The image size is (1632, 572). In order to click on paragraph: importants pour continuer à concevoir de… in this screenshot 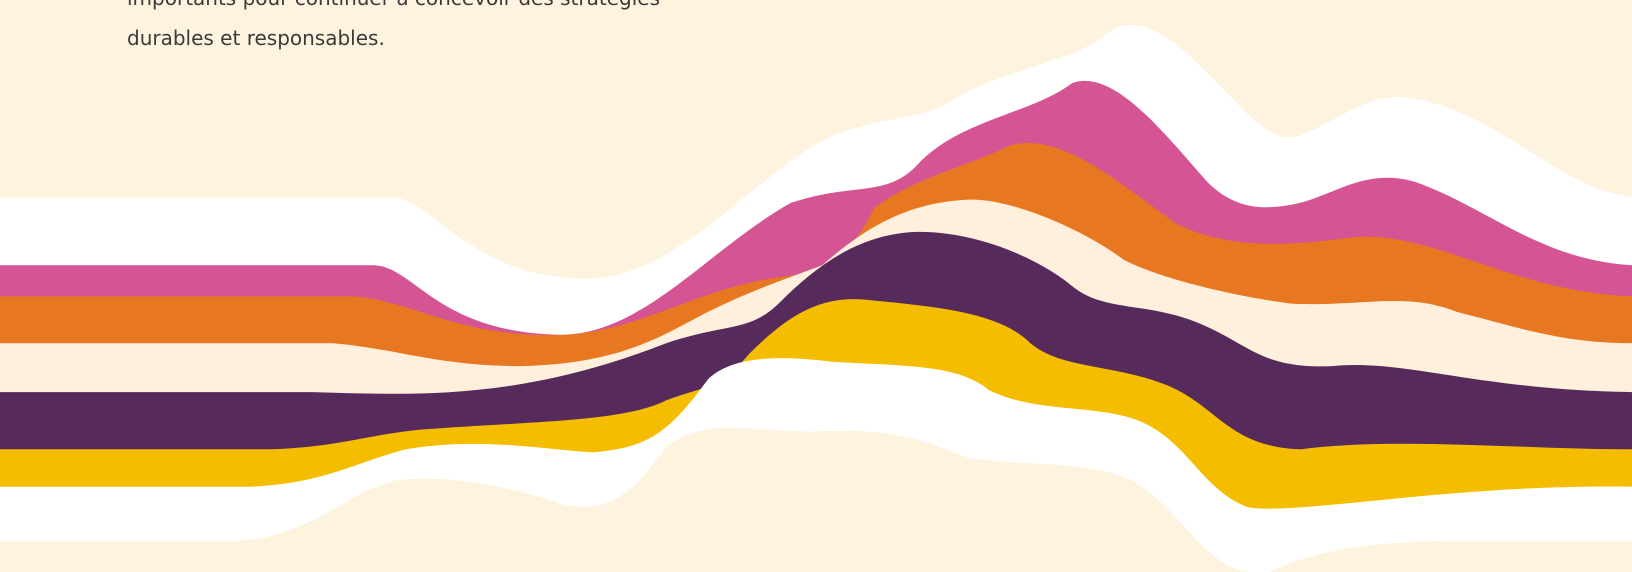, I will do `click(393, 29)`.